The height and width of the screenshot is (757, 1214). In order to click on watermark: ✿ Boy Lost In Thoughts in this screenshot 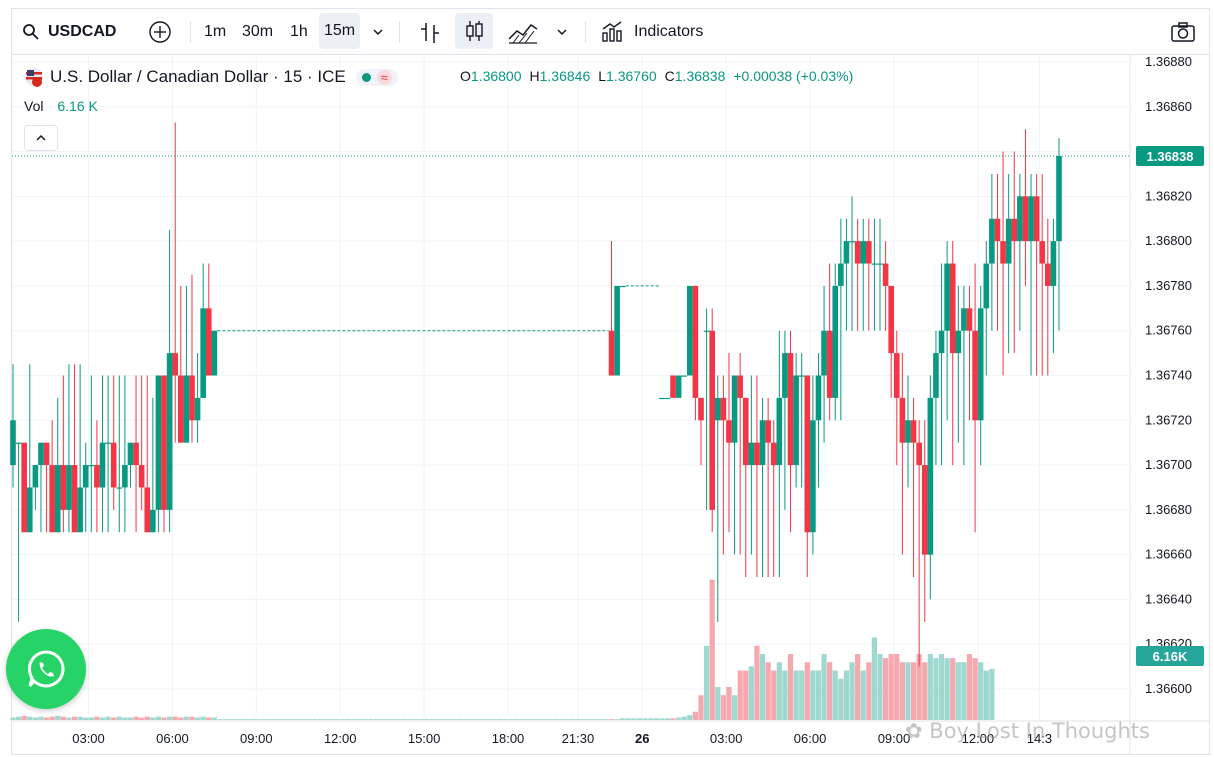, I will do `click(1027, 731)`.